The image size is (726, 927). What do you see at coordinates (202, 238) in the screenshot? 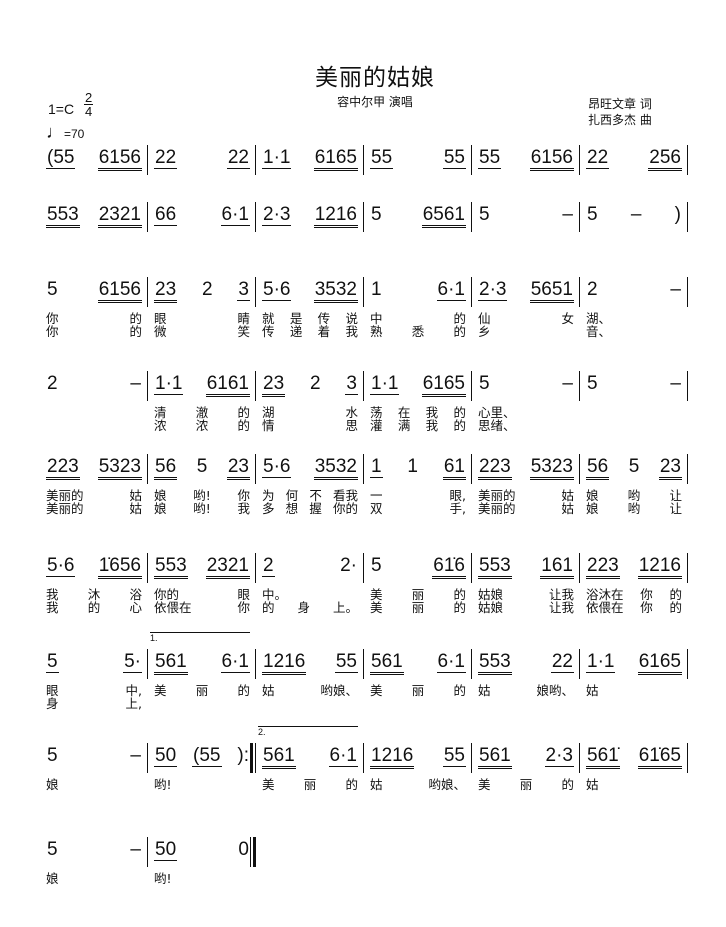
I see `measure: 66 6·1` at bounding box center [202, 238].